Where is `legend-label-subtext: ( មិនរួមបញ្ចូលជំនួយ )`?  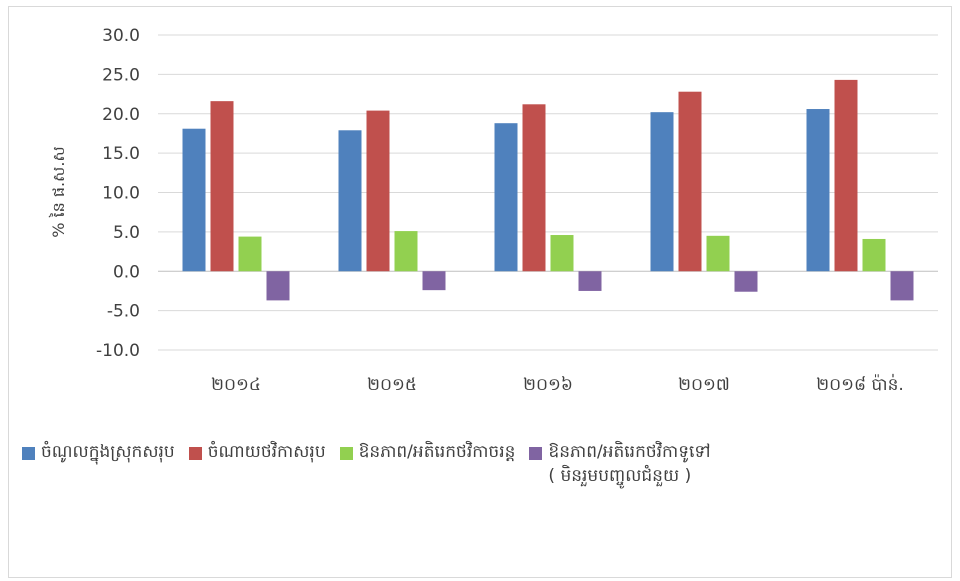 legend-label-subtext: ( មិនរួមបញ្ចូលជំនួយ ) is located at coordinates (620, 476).